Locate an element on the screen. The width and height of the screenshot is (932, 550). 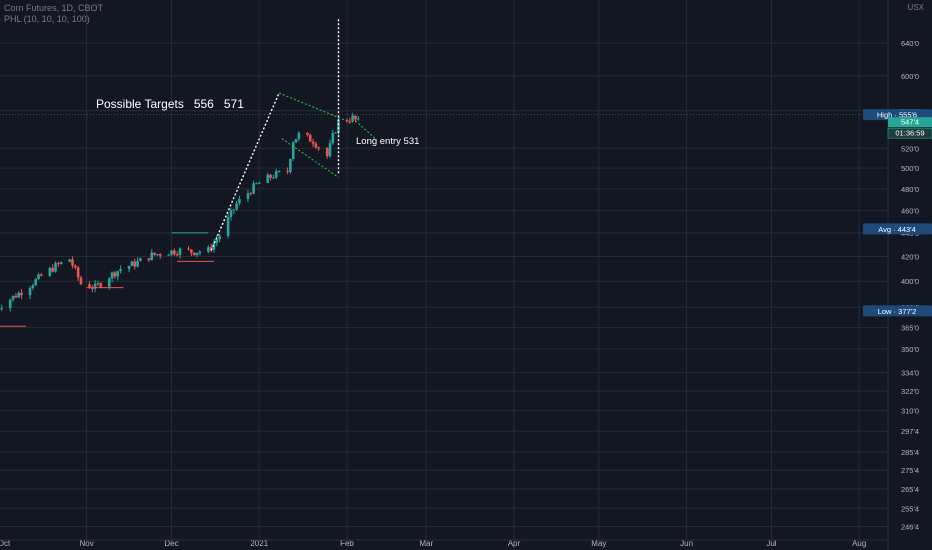
countdown-badge is located at coordinates (909, 133).